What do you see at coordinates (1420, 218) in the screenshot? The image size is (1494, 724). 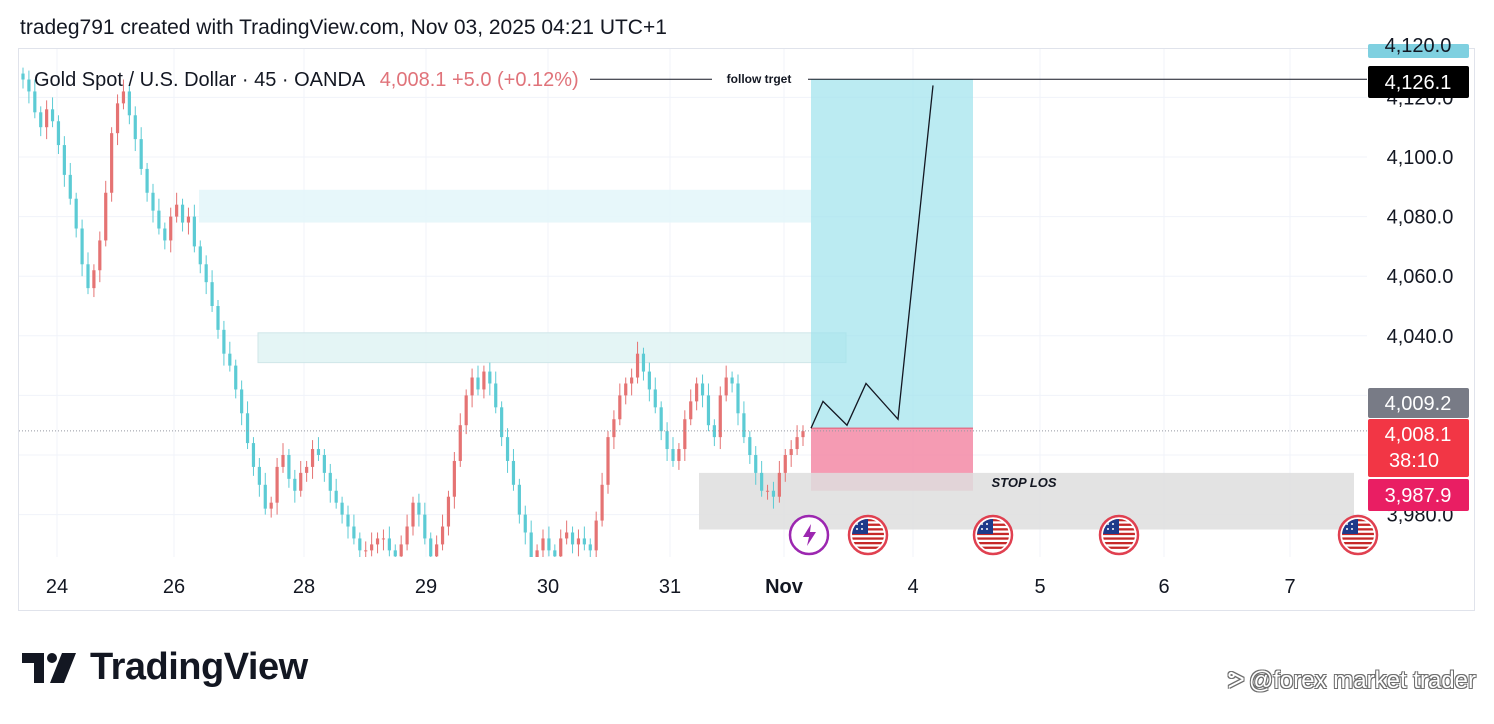 I see `y-tick-label: 4,080.0` at bounding box center [1420, 218].